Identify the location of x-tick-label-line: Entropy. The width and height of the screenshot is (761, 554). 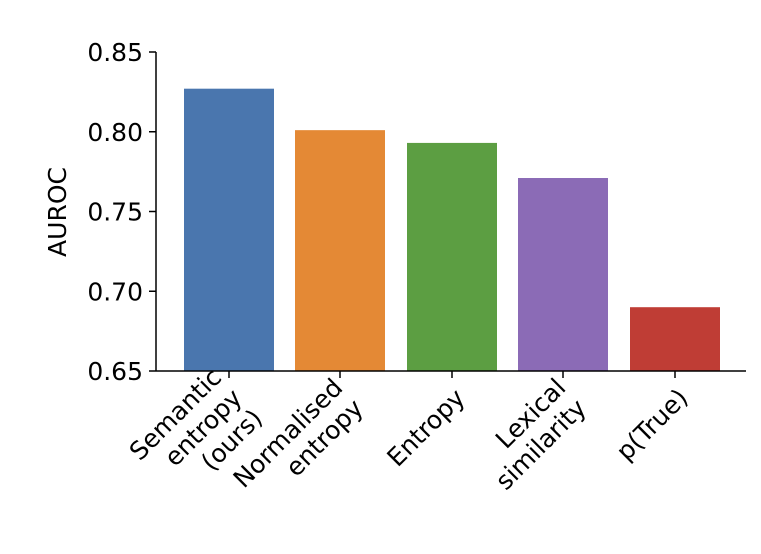
(425, 427).